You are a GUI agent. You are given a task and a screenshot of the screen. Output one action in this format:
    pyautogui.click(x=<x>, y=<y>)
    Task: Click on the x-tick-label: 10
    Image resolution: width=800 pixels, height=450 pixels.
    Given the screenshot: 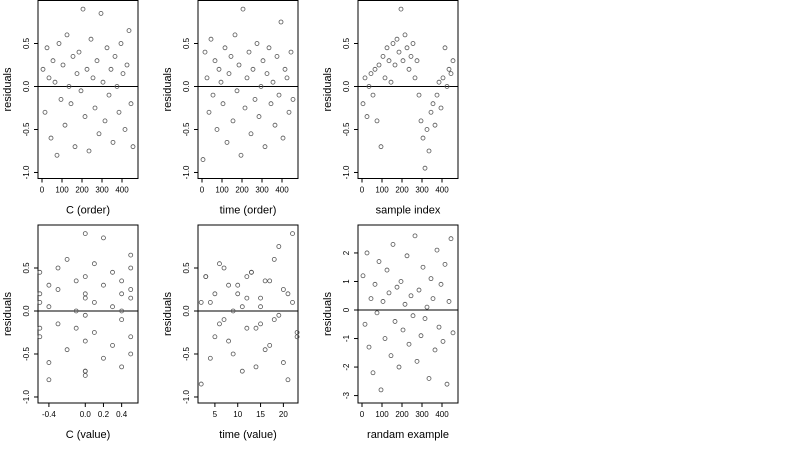 What is the action you would take?
    pyautogui.click(x=237, y=414)
    